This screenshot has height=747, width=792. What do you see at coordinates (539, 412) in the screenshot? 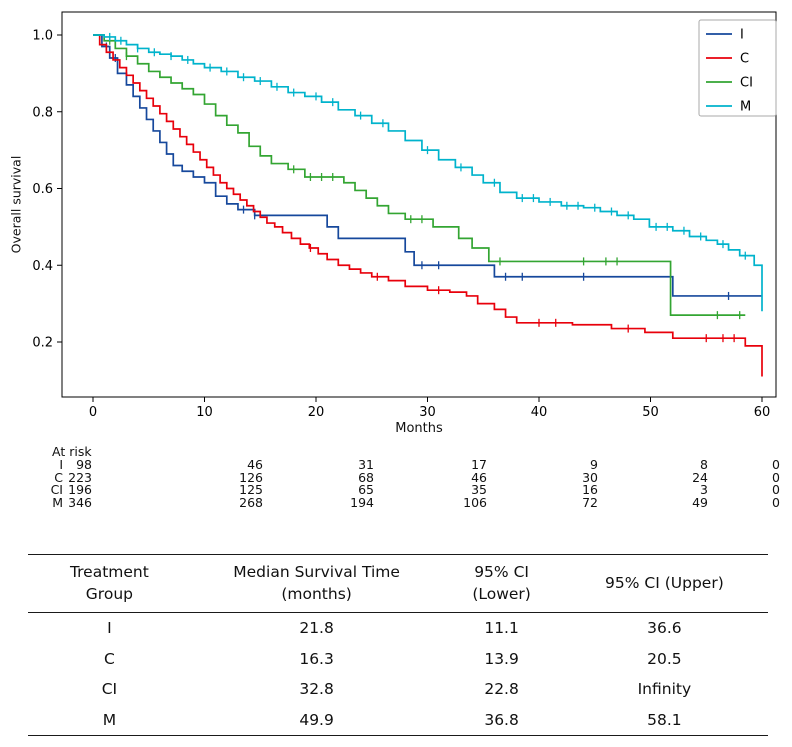
I see `x-tick-label: 40` at bounding box center [539, 412].